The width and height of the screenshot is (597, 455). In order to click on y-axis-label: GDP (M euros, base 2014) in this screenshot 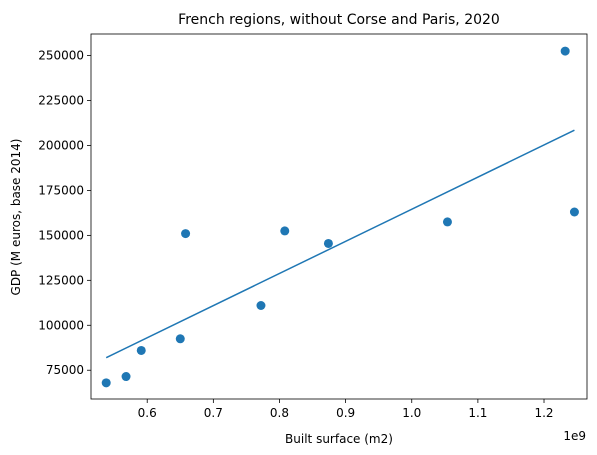, I will do `click(16, 217)`.